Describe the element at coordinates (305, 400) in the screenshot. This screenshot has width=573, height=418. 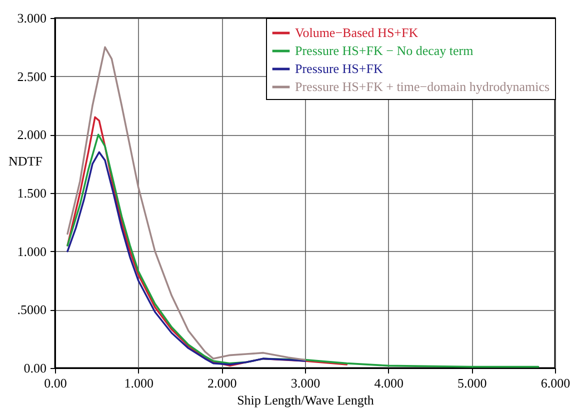
I see `x-axis-title: Ship Length/Wave Length` at that location.